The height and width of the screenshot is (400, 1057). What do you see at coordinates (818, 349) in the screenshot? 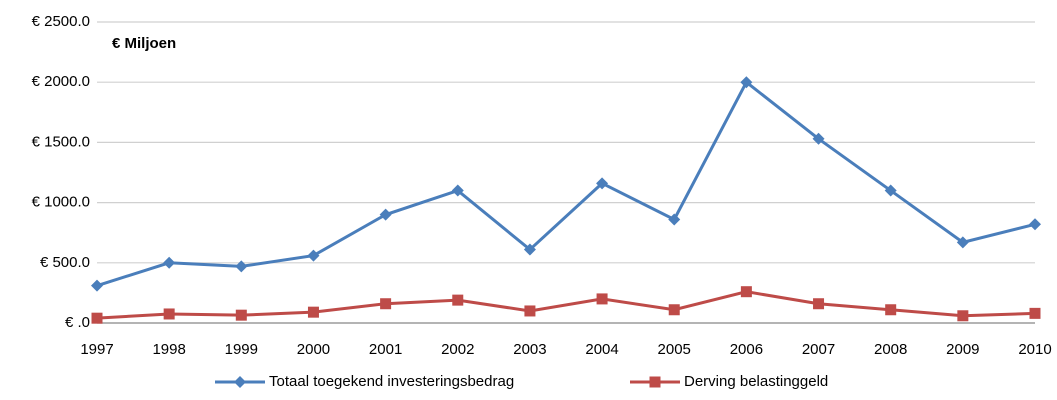
I see `x-tick-label: 2007` at bounding box center [818, 349].